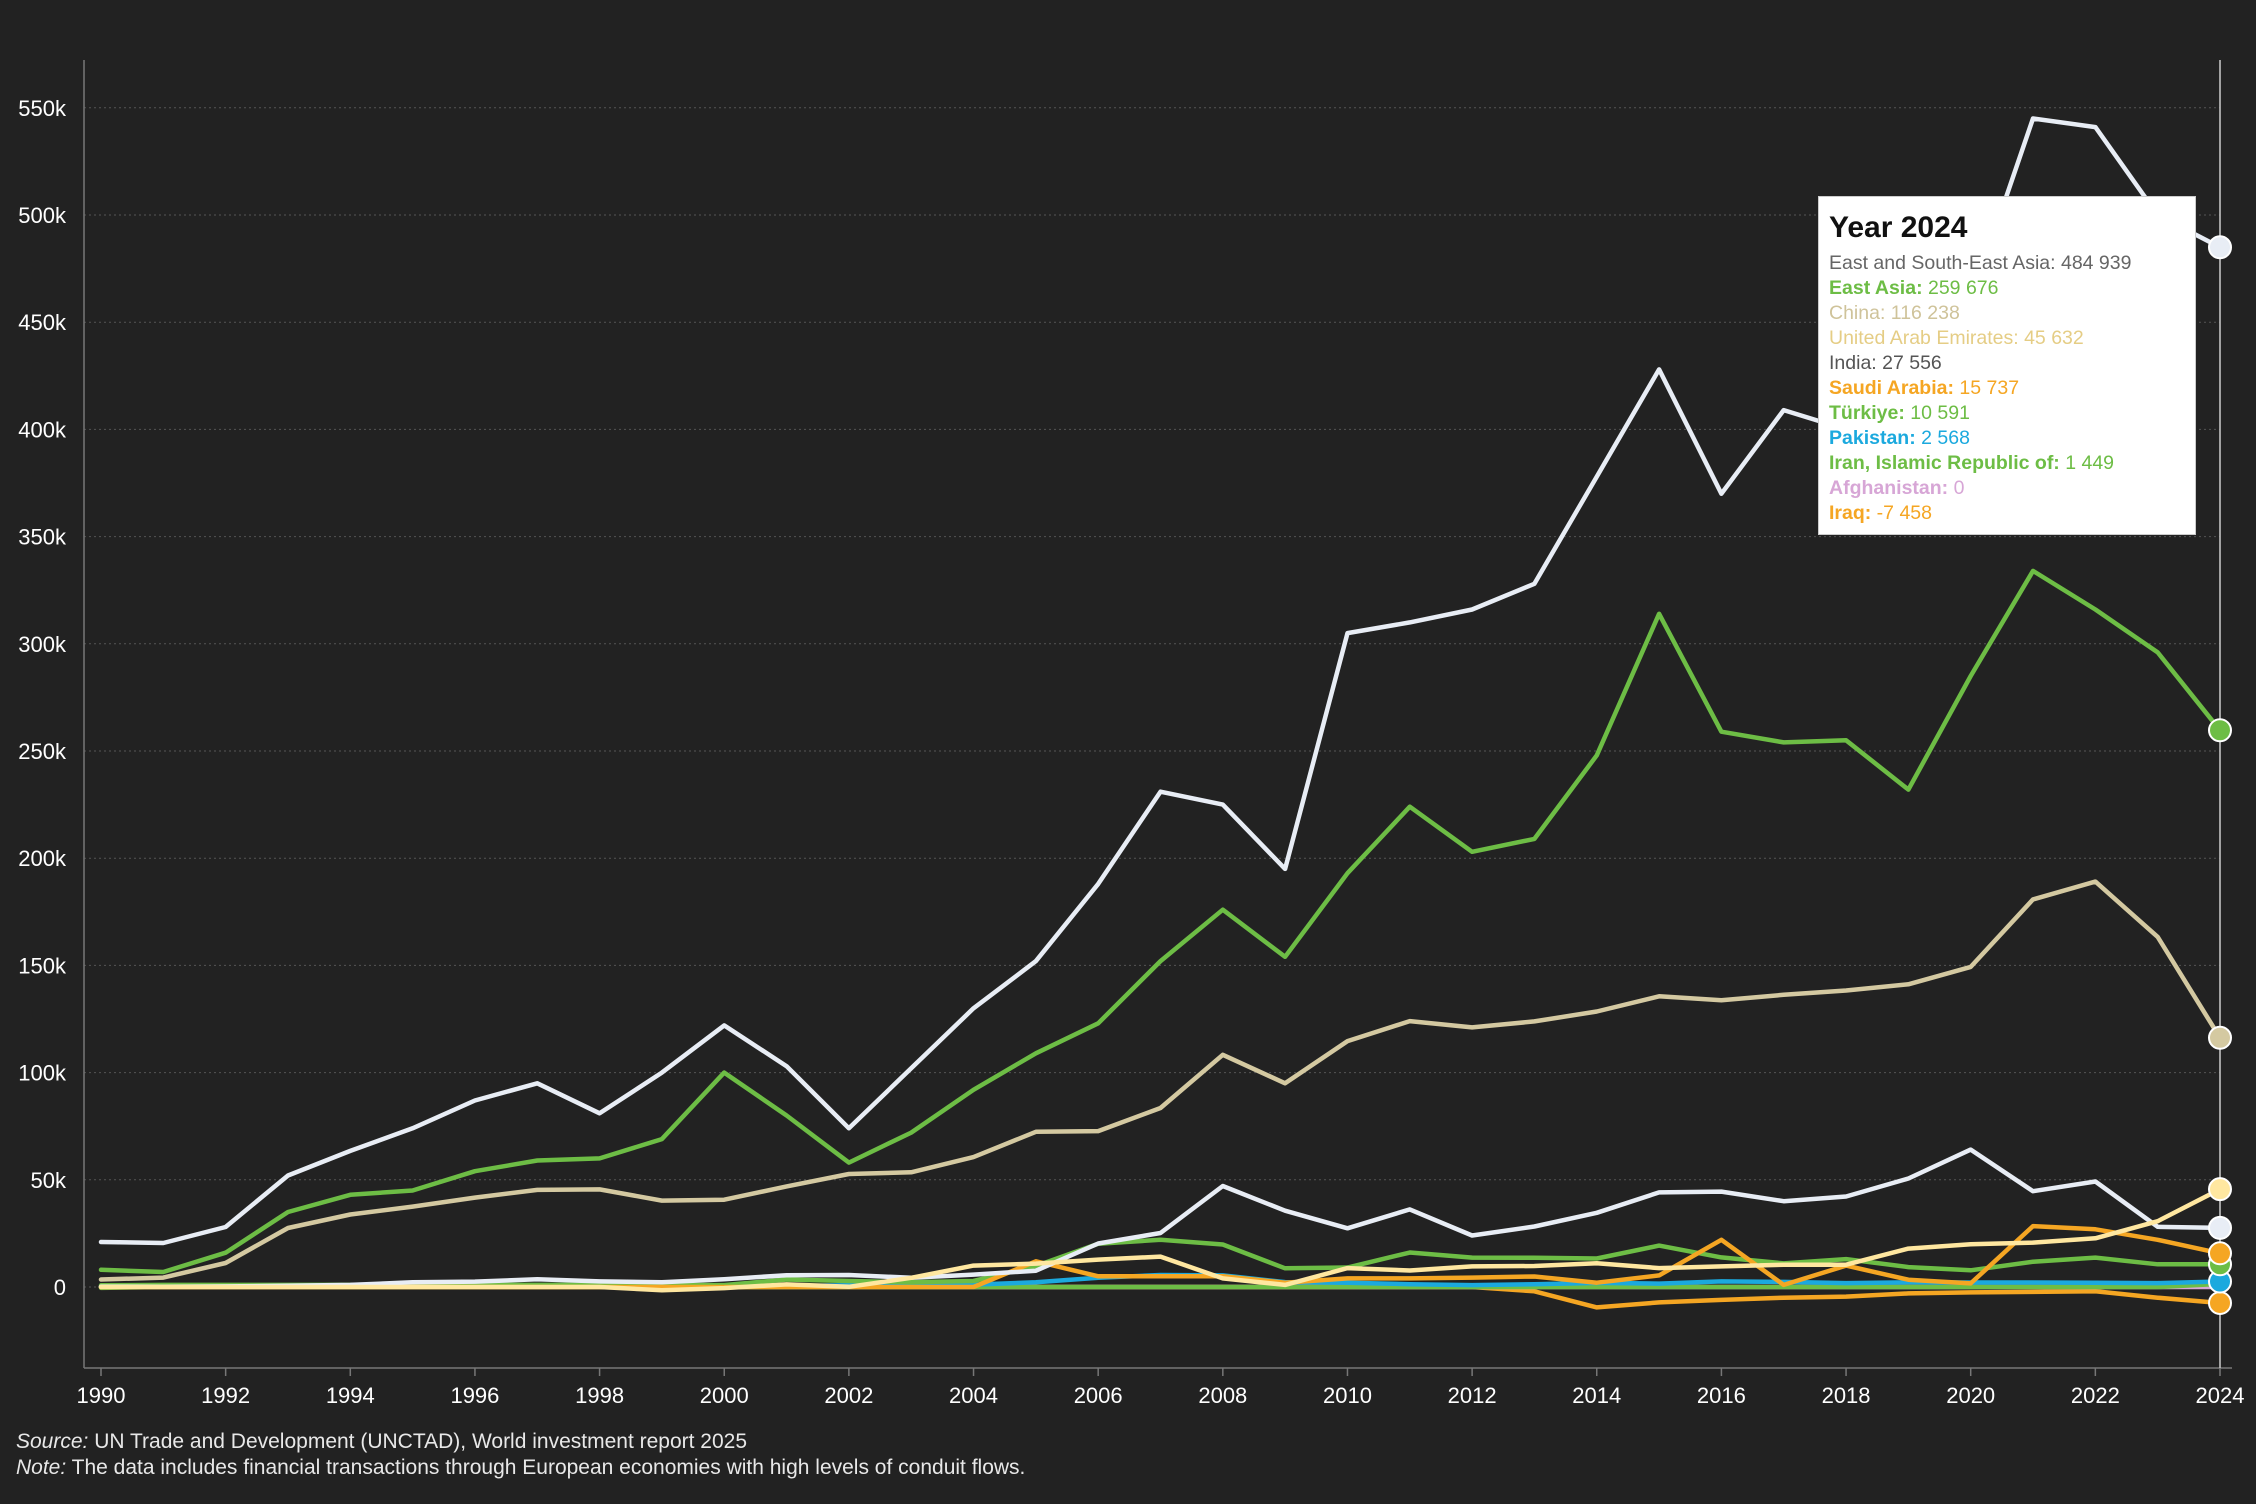 This screenshot has height=1504, width=2256. What do you see at coordinates (350, 1395) in the screenshot?
I see `x-tick-label: 1994` at bounding box center [350, 1395].